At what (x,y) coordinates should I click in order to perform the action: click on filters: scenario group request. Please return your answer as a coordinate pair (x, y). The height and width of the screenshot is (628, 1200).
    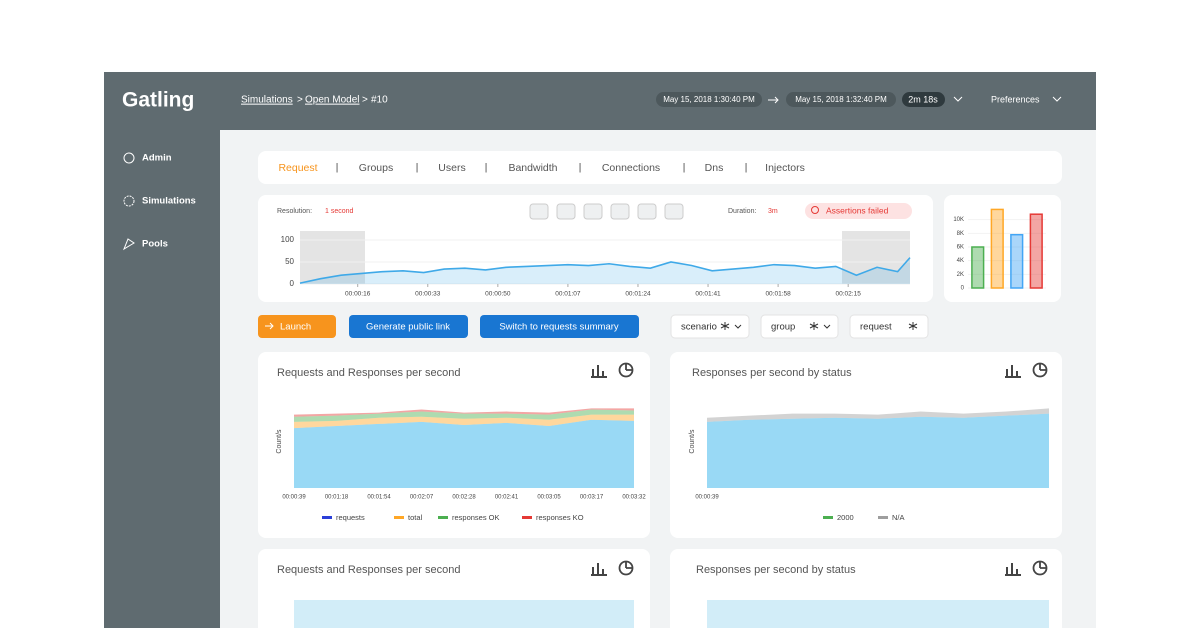
    Looking at the image, I should click on (799, 326).